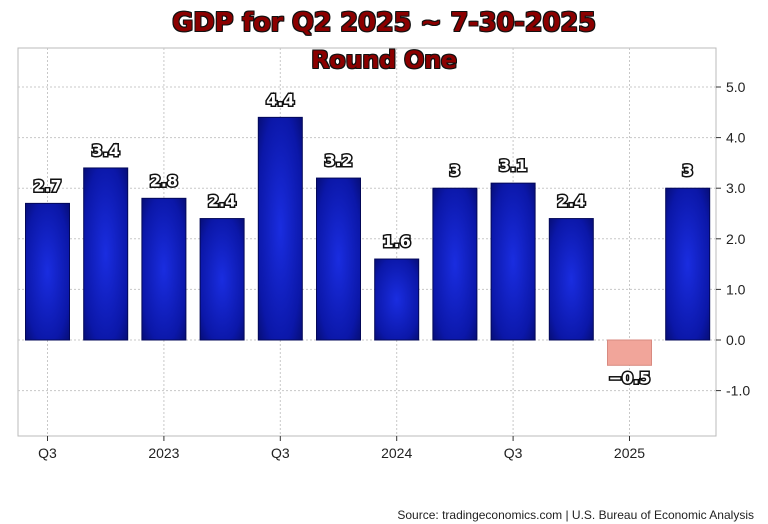  What do you see at coordinates (397, 241) in the screenshot?
I see `data-label: 1.6` at bounding box center [397, 241].